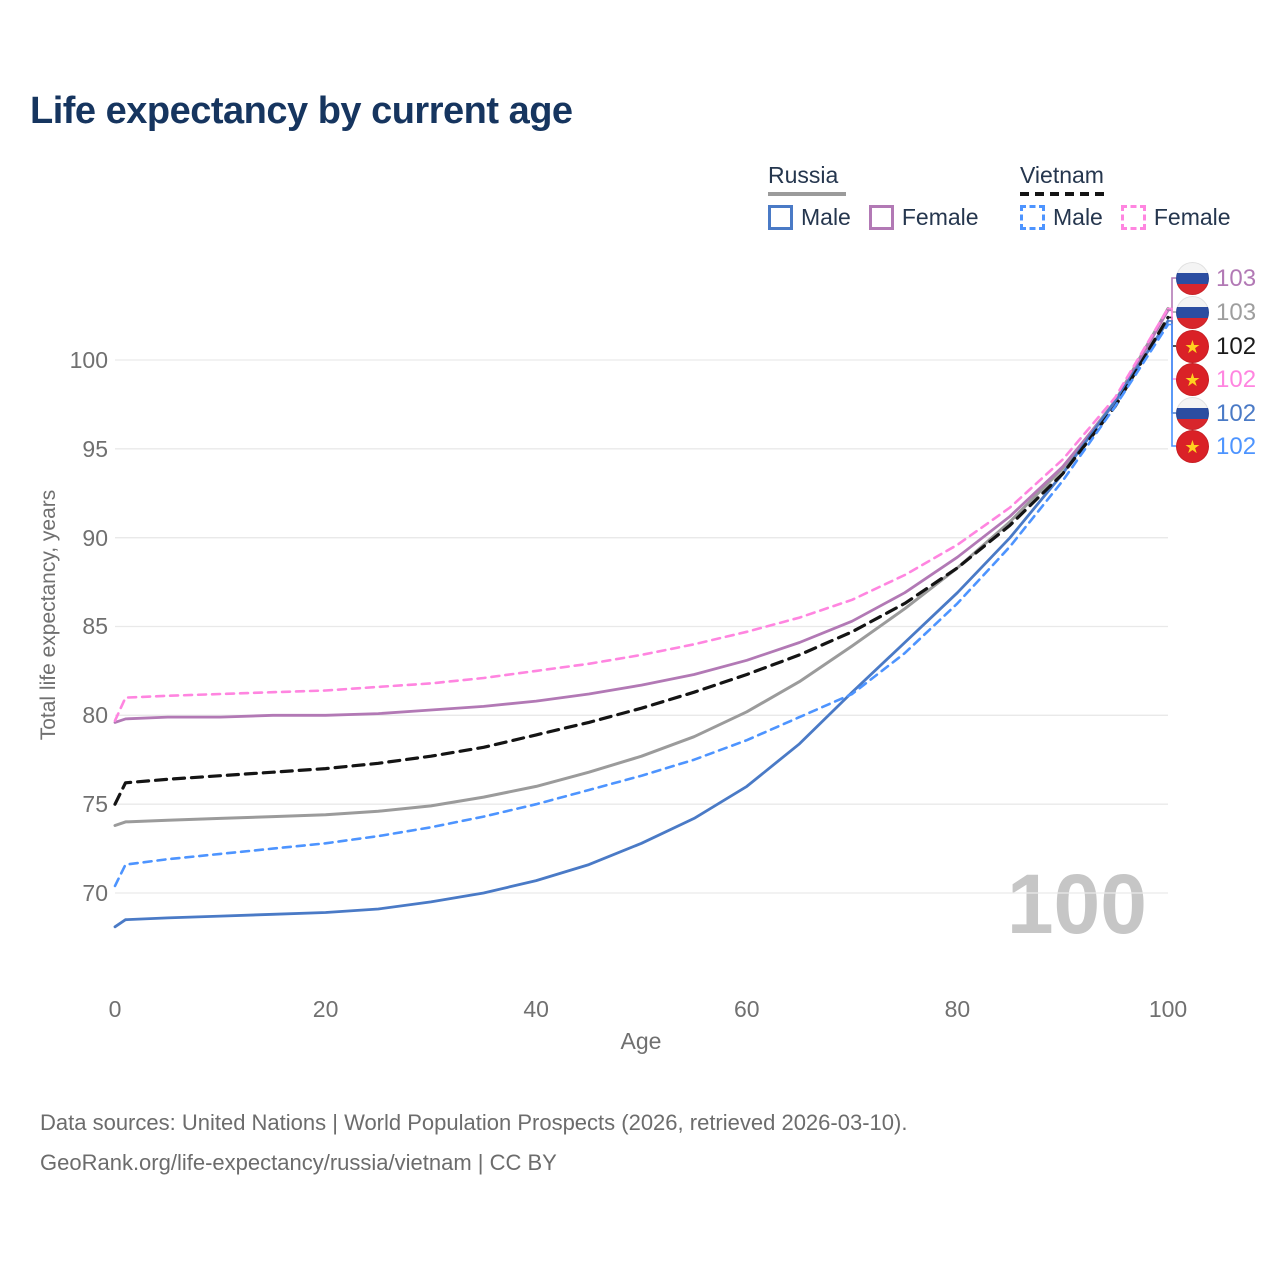 The image size is (1280, 1280). Describe the element at coordinates (1032, 217) in the screenshot. I see `vietnam-male-swatch-icon` at that location.